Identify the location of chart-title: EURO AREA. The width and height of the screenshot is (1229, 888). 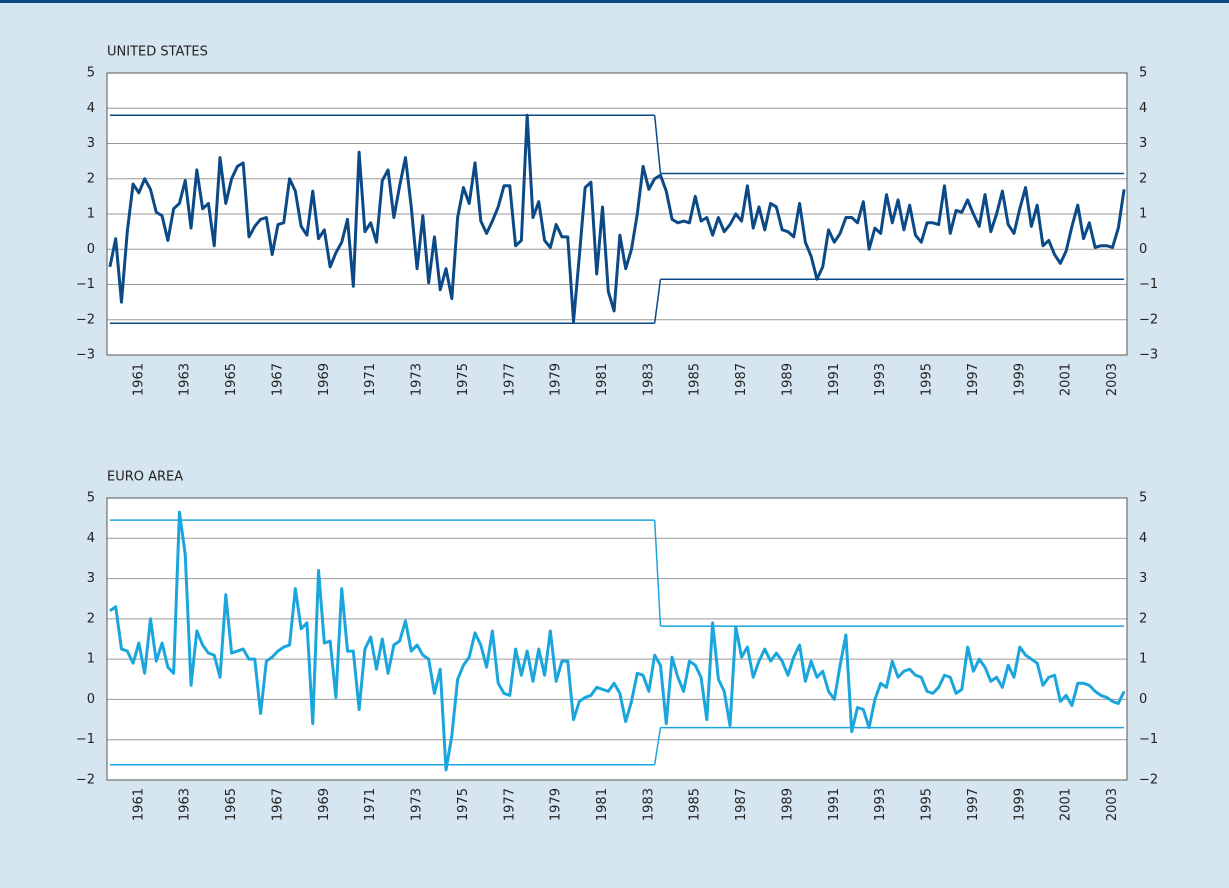
(145, 477).